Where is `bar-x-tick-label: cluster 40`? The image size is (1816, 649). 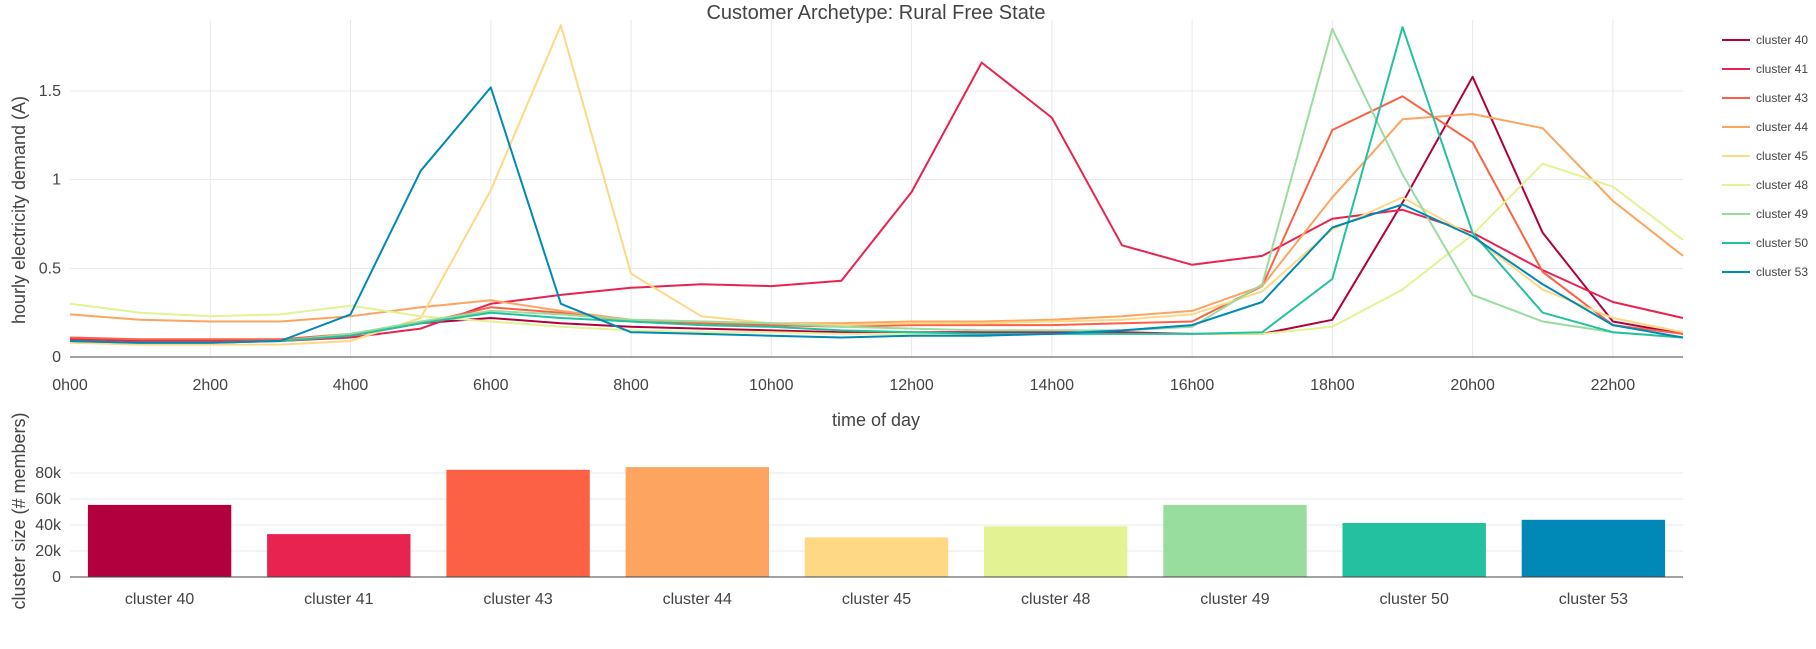 bar-x-tick-label: cluster 40 is located at coordinates (159, 599).